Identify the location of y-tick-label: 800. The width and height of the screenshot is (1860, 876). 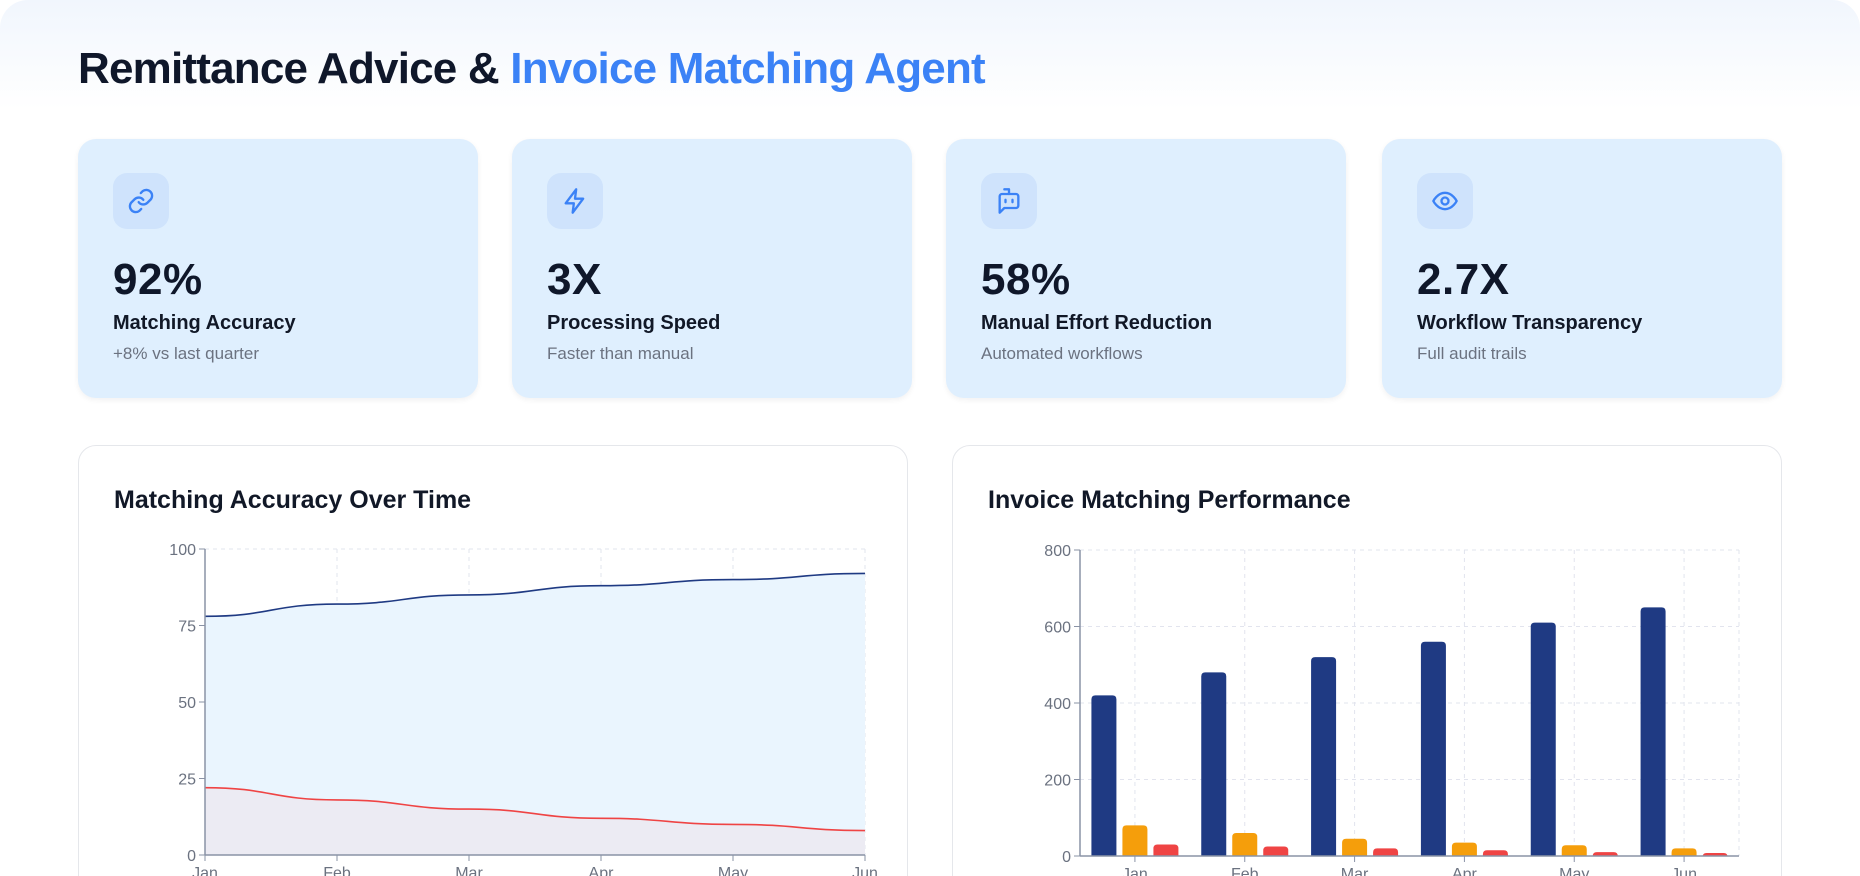
(1057, 551).